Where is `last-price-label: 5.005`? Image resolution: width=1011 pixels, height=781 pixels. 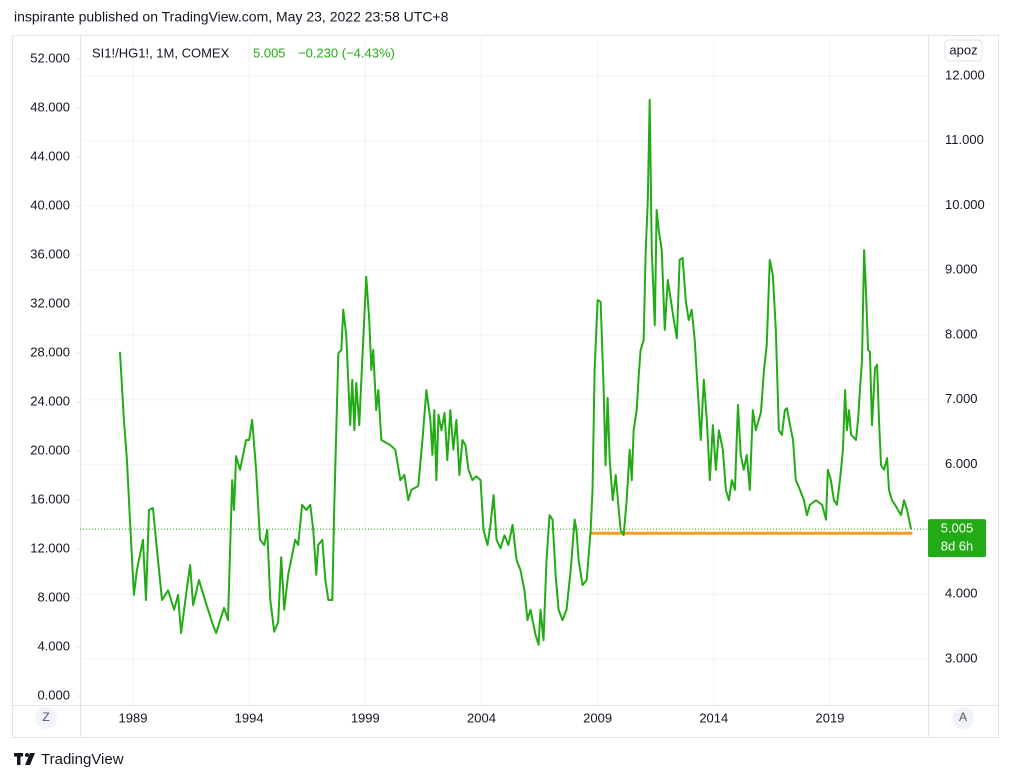 last-price-label: 5.005 is located at coordinates (957, 528).